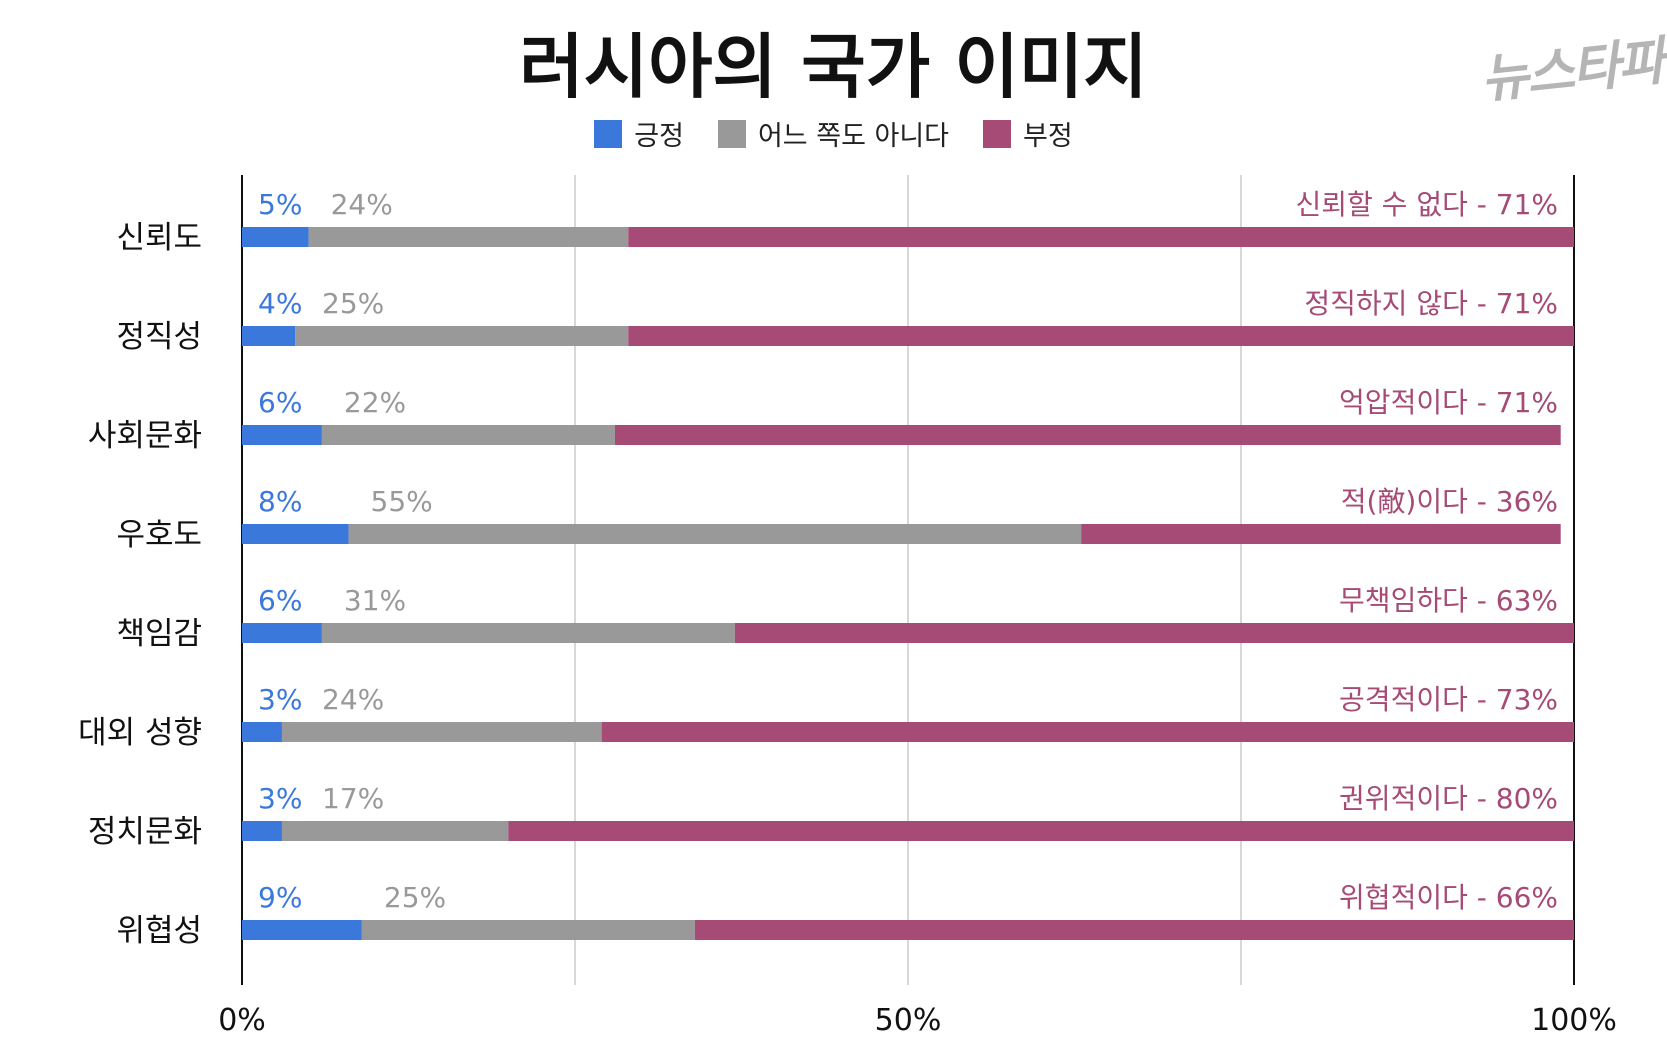 The width and height of the screenshot is (1667, 1042). I want to click on legend-swatch-neutral, so click(731, 133).